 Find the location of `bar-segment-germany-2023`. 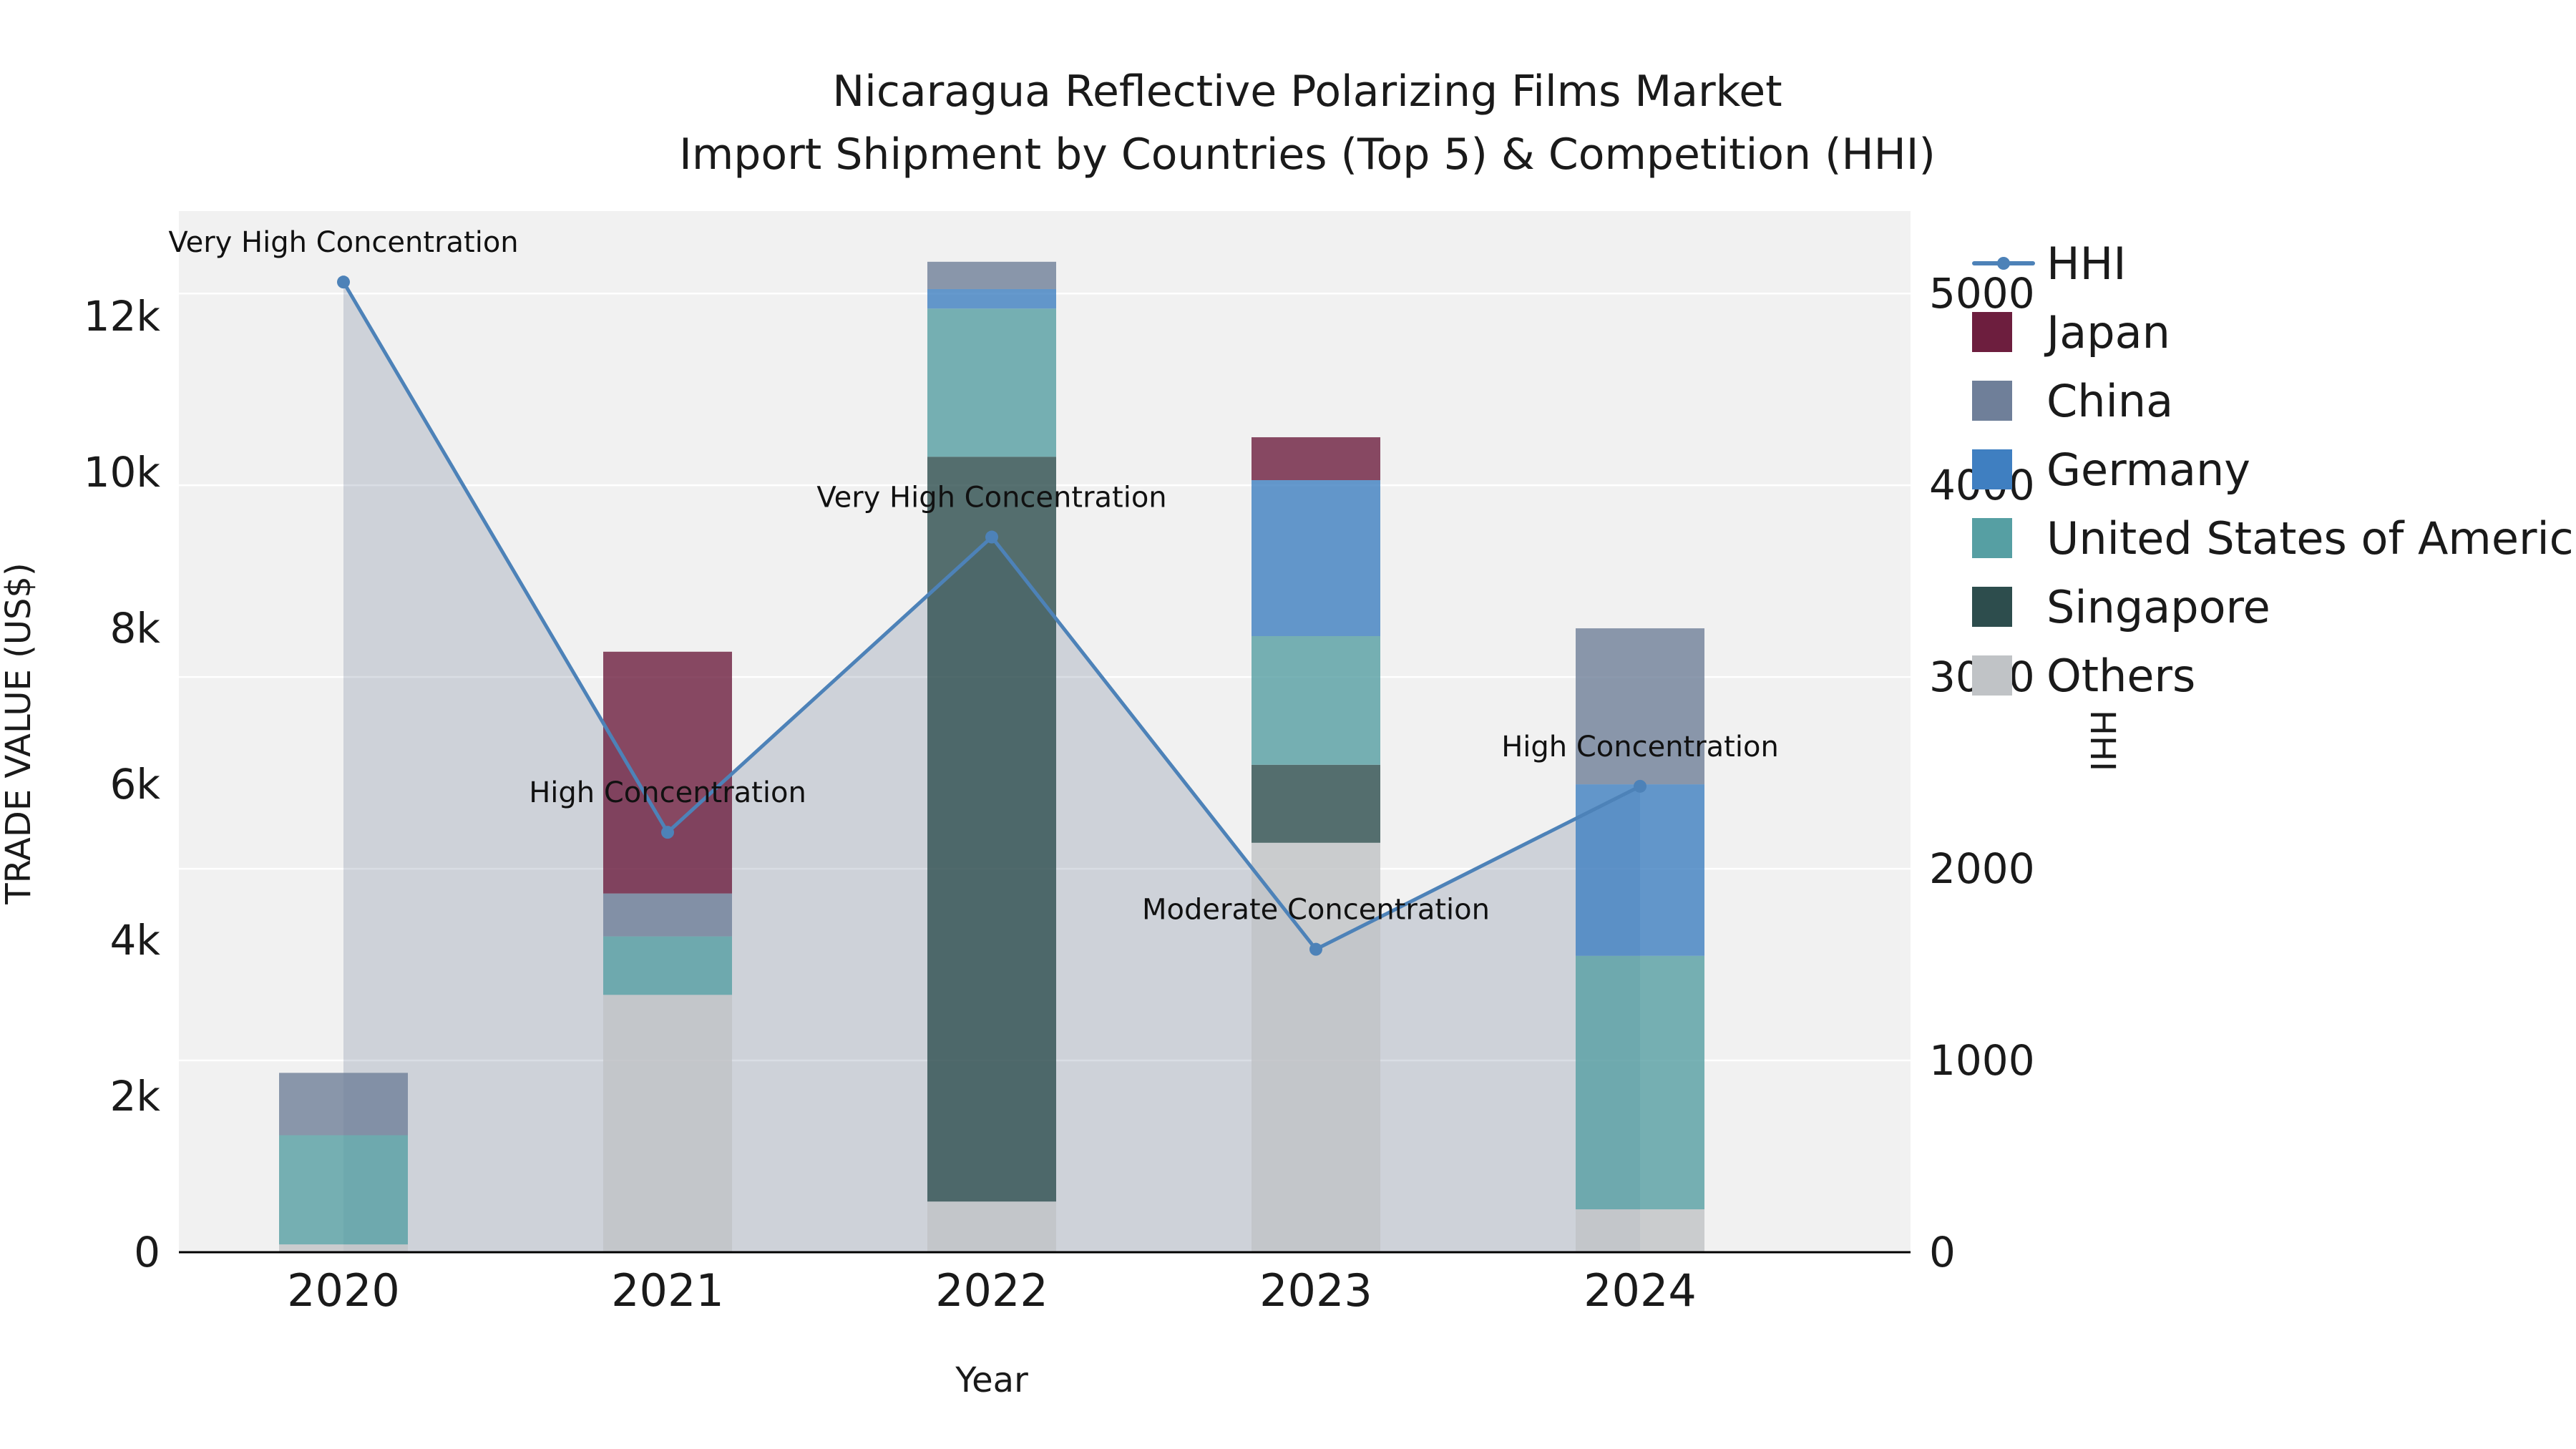

bar-segment-germany-2023 is located at coordinates (1316, 558).